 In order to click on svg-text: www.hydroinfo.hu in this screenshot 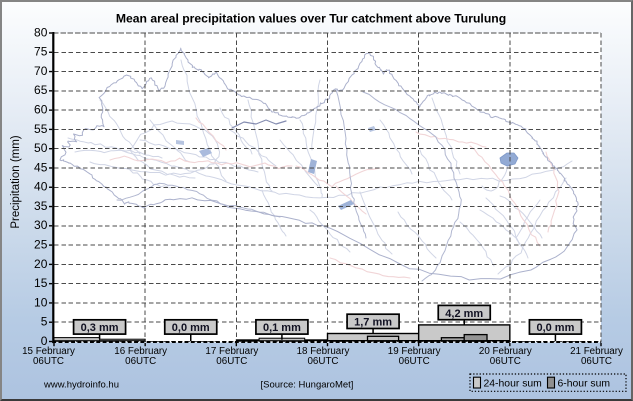, I will do `click(81, 385)`.